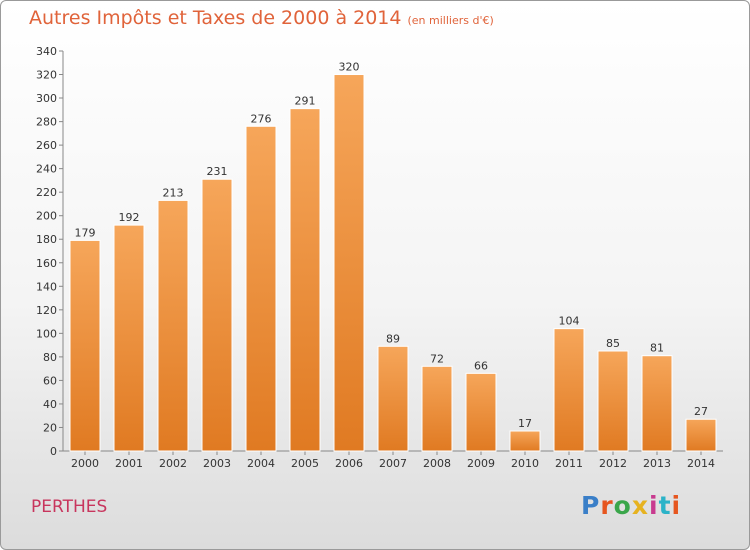 The height and width of the screenshot is (550, 750). I want to click on y-tick-label: 280, so click(46, 122).